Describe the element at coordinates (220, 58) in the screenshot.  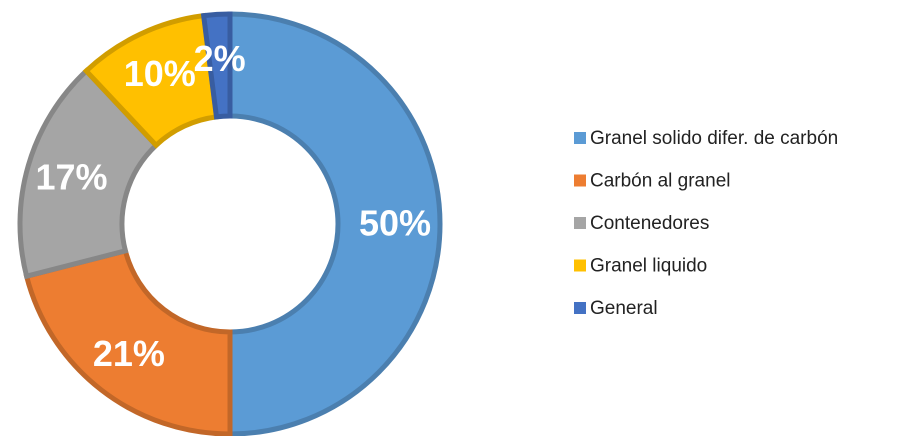
I see `data-label: 2%` at that location.